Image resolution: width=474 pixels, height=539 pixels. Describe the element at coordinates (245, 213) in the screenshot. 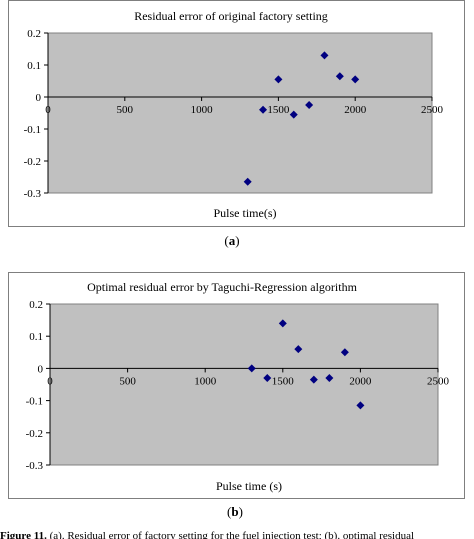

I see `chart-a-x-label: Pulse time(s)` at that location.